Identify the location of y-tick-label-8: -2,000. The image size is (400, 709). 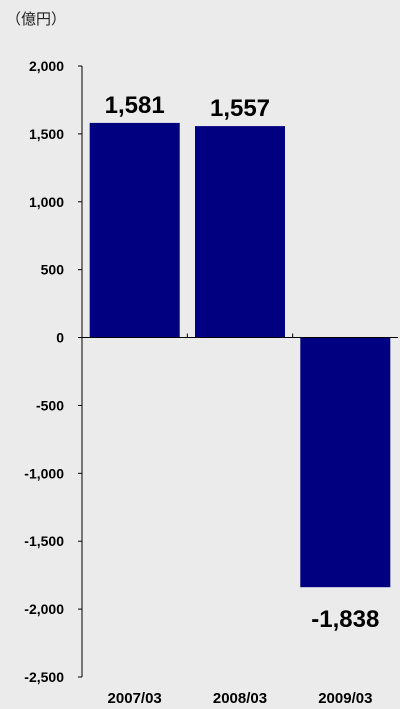
(44, 609).